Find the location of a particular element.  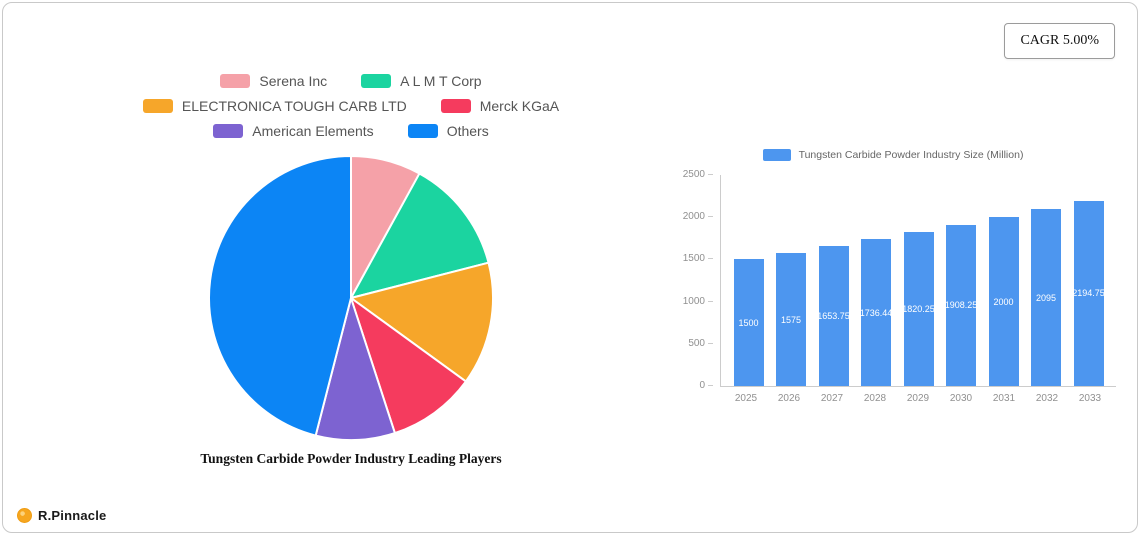

legend-label: American Elements is located at coordinates (313, 131).